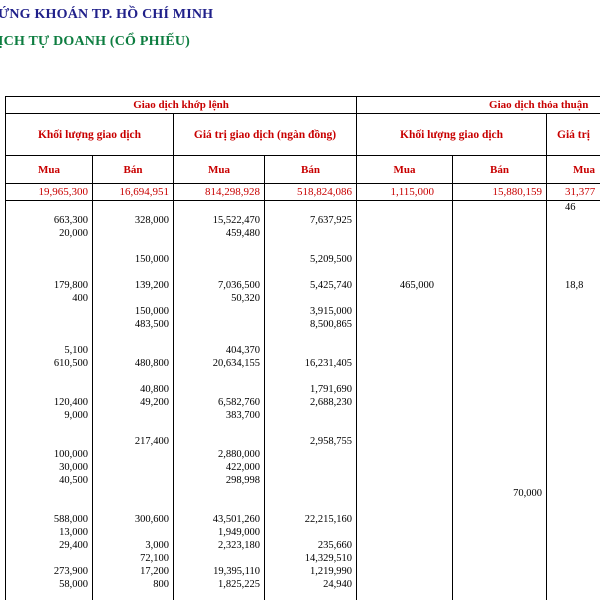  Describe the element at coordinates (219, 192) in the screenshot. I see `total-matched-buy-value: 814,298,928` at that location.